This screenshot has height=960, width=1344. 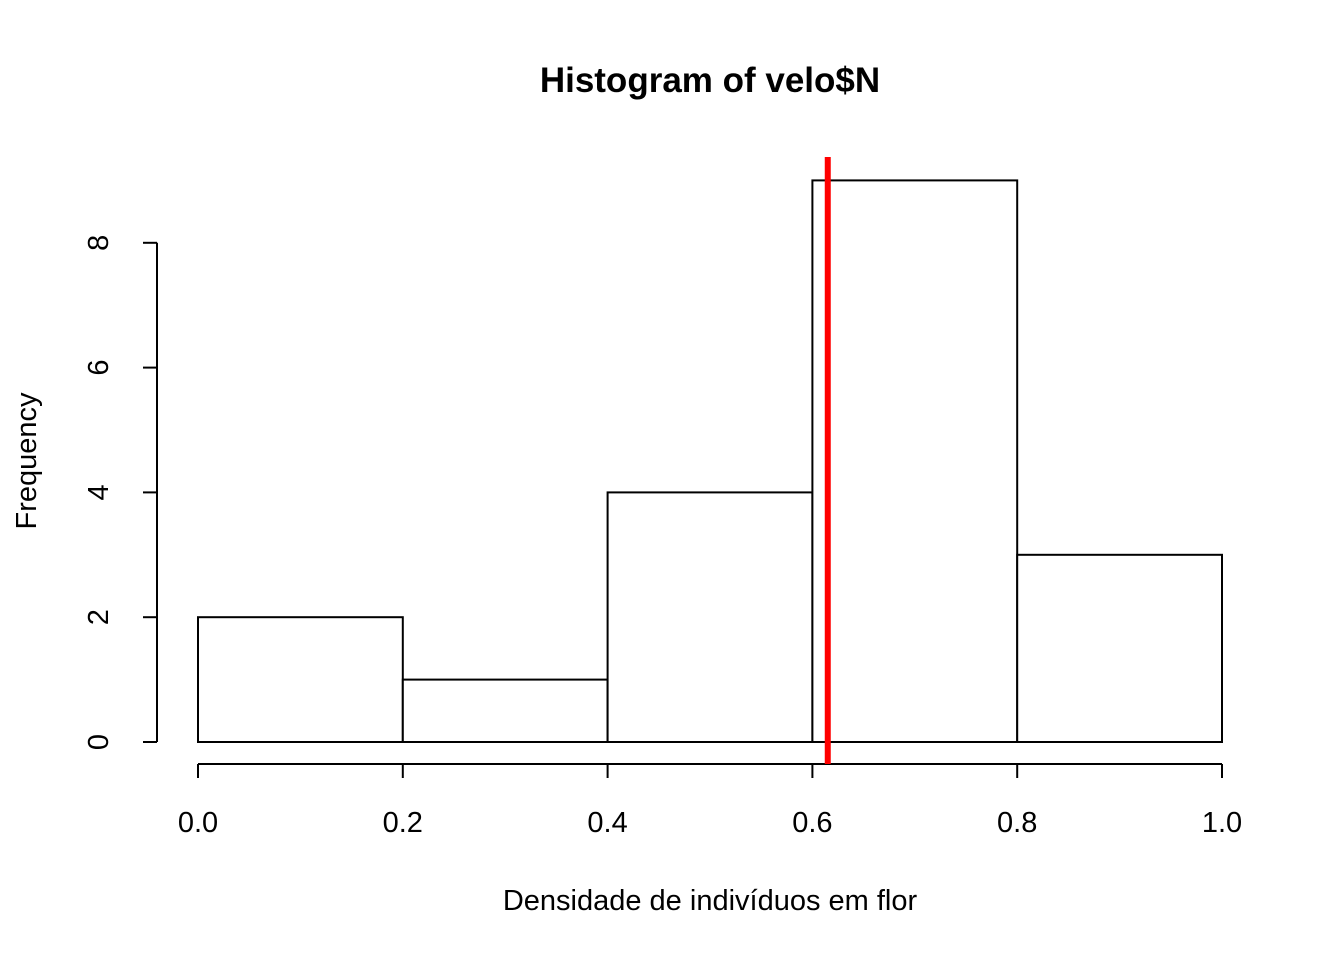 What do you see at coordinates (710, 80) in the screenshot?
I see `chart-title: Histogram of velo$N` at bounding box center [710, 80].